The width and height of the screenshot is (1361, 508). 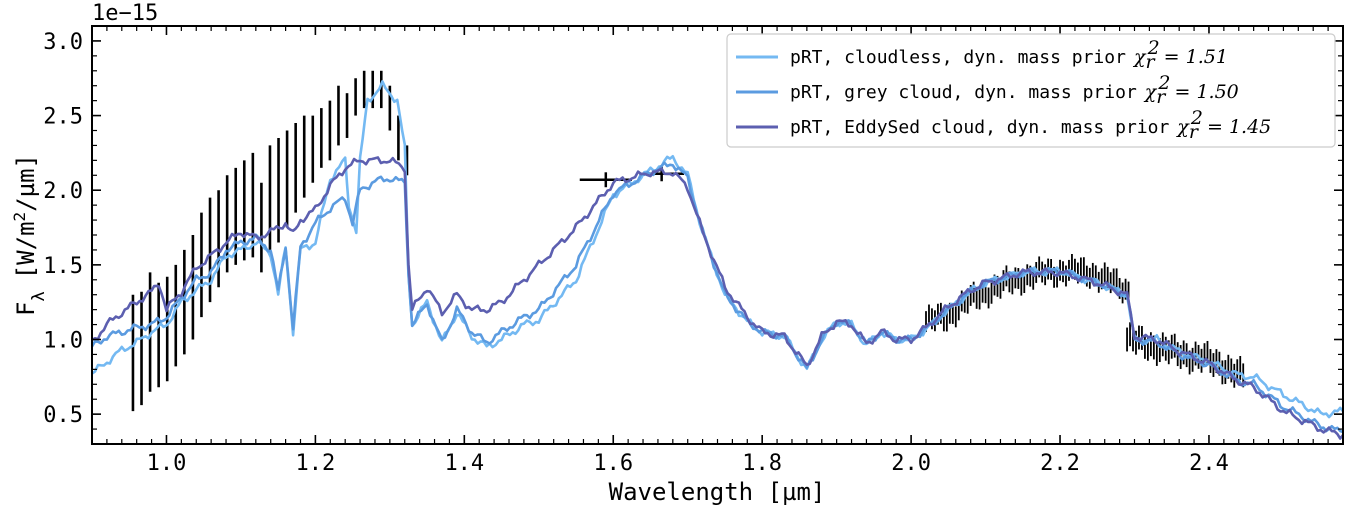 I want to click on x-tick-label: 1.4, so click(x=464, y=463).